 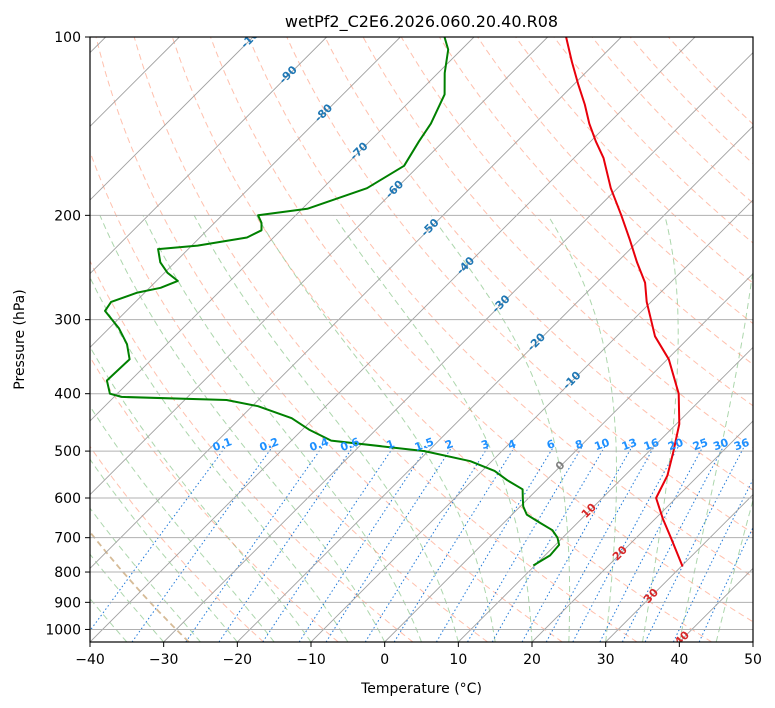 I want to click on dry-adiabat-label: 40, so click(x=682, y=638).